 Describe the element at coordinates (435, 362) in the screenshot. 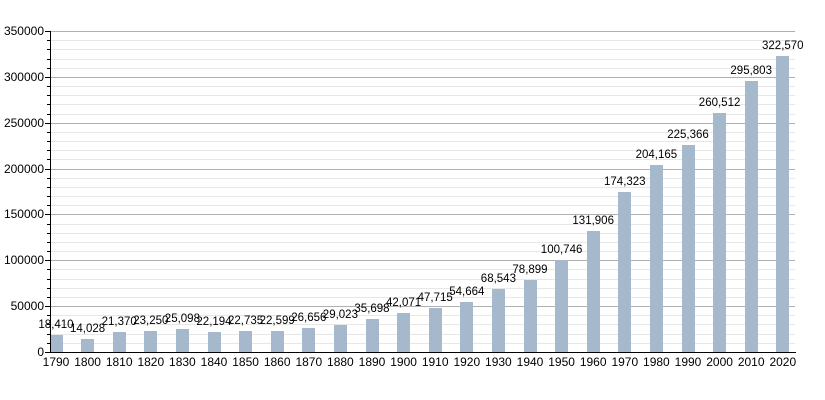

I see `x-axis-year-label: 1910` at that location.